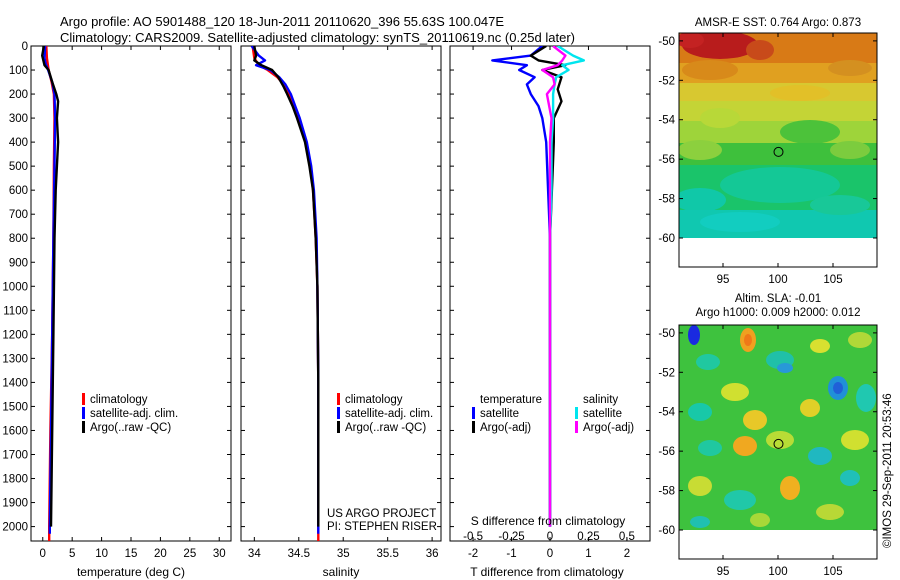 The width and height of the screenshot is (900, 580). I want to click on sst-heatmap, so click(778, 135).